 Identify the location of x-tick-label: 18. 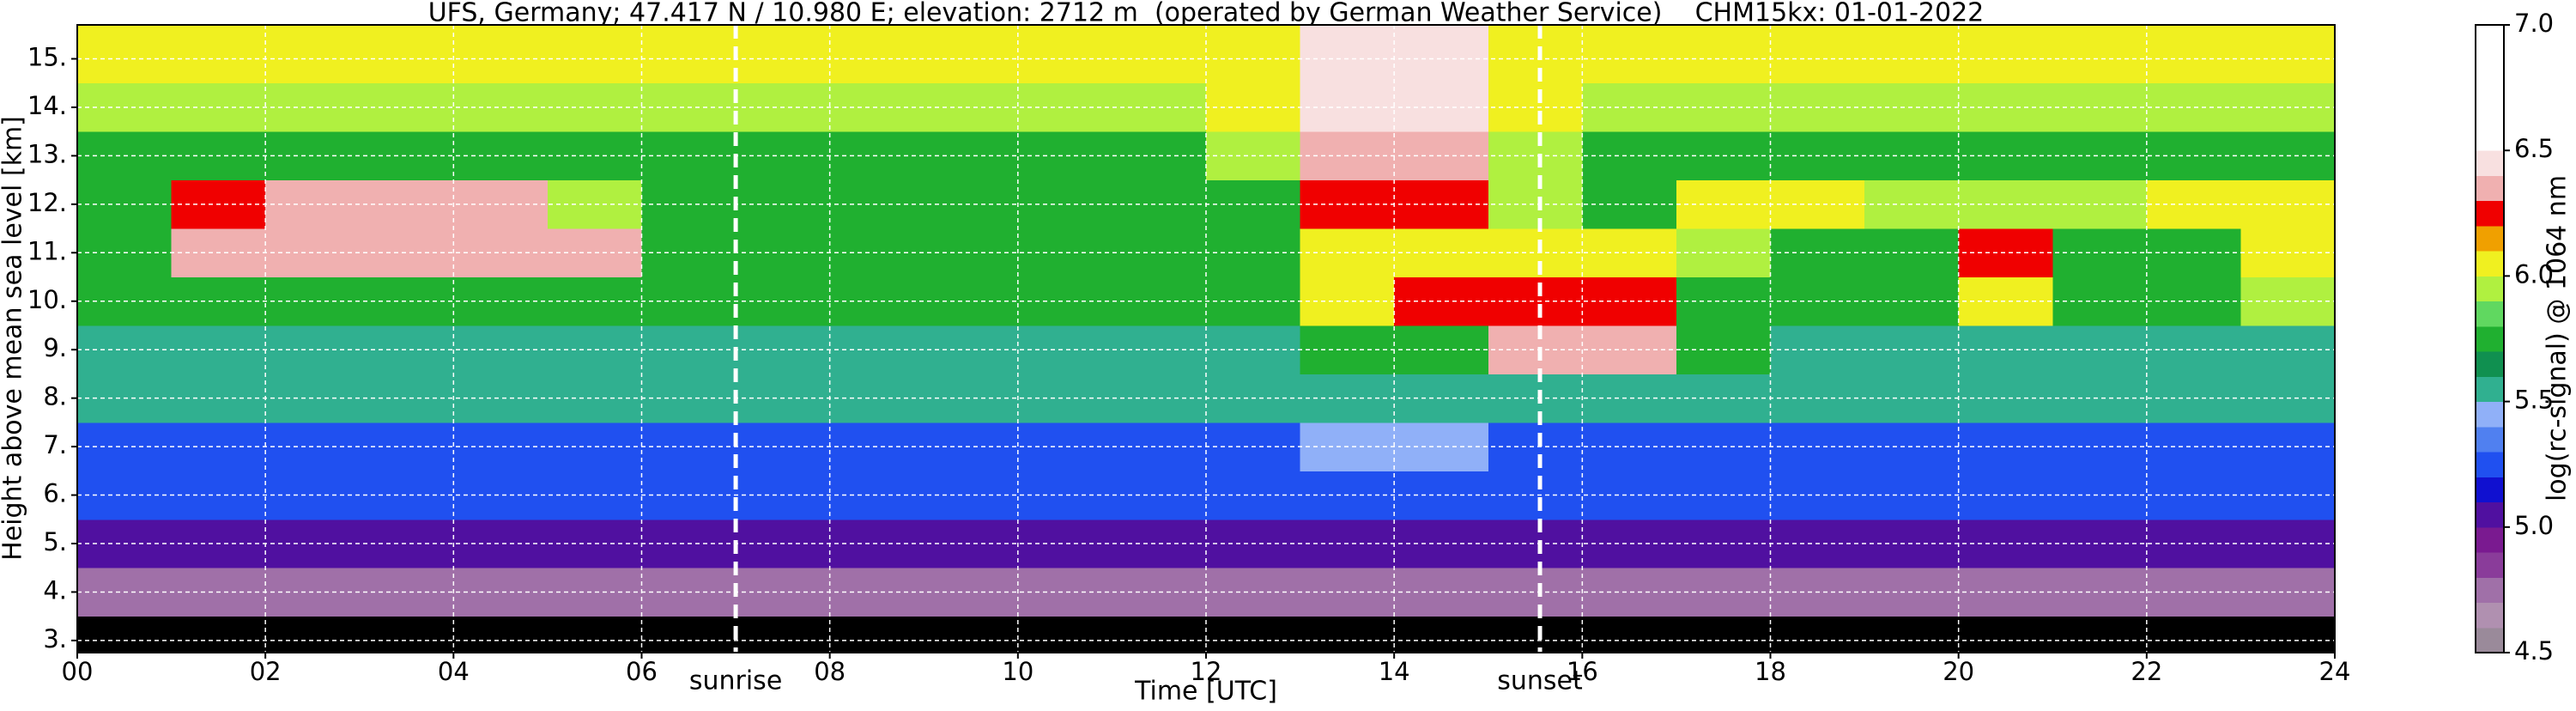
(1771, 671).